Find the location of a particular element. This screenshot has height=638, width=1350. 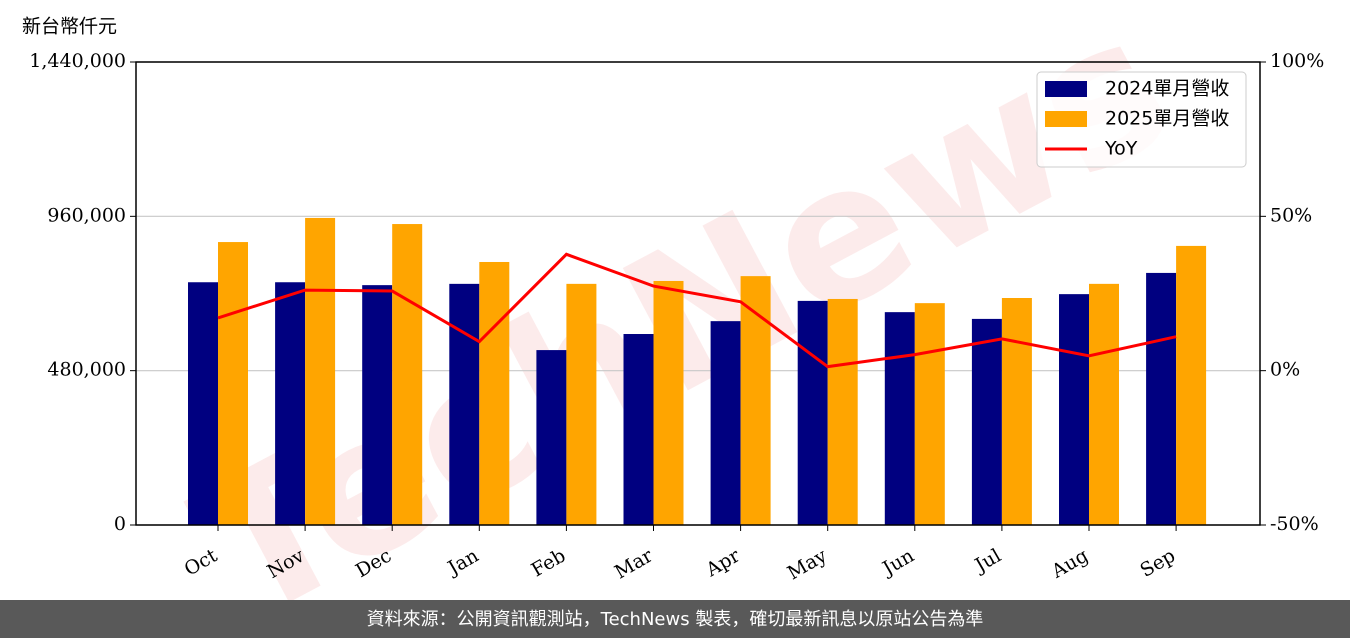

x-tick-label: May is located at coordinates (807, 564).